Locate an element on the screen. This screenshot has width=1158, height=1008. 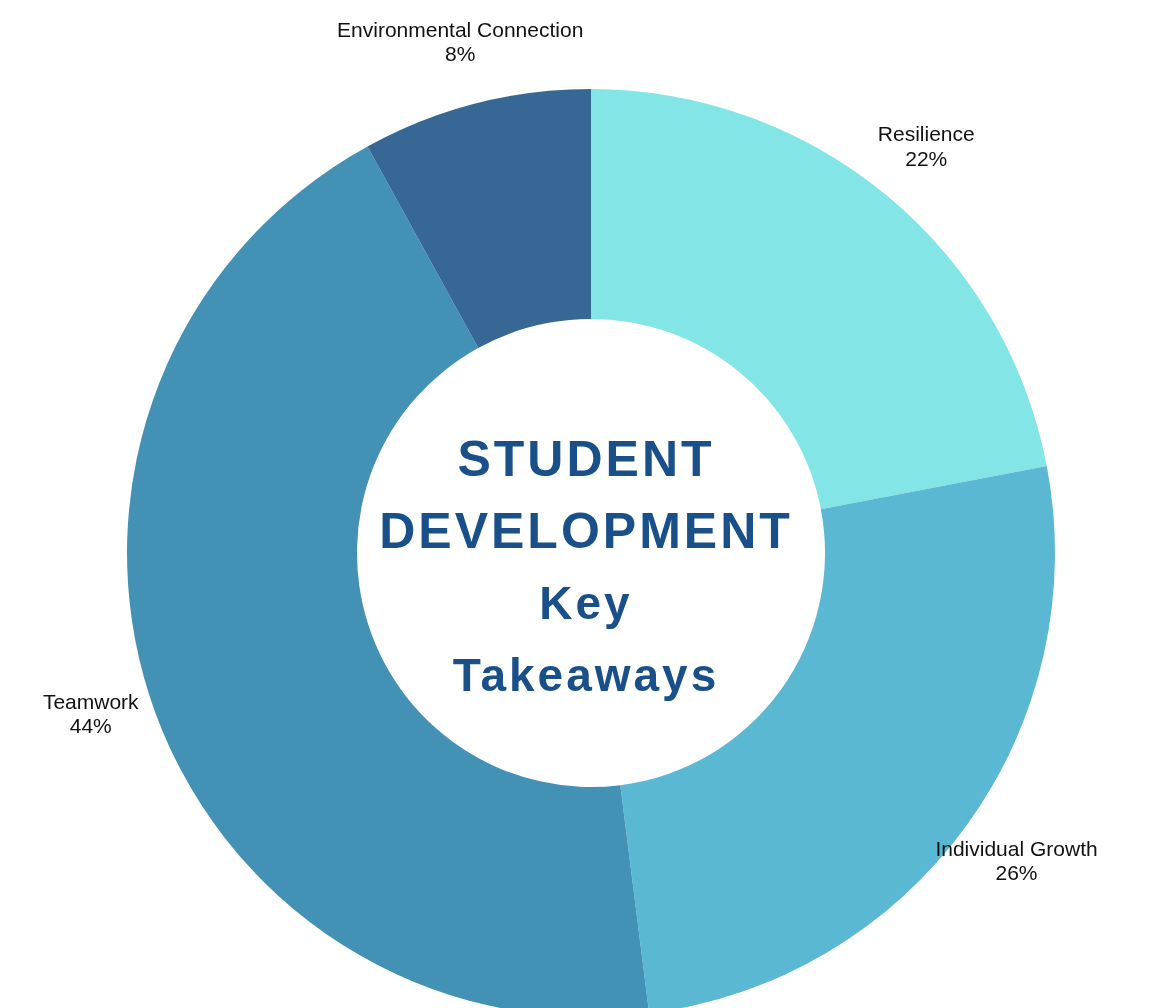
text: STUDENT DEVELOPMENT is located at coordinates (586, 495).